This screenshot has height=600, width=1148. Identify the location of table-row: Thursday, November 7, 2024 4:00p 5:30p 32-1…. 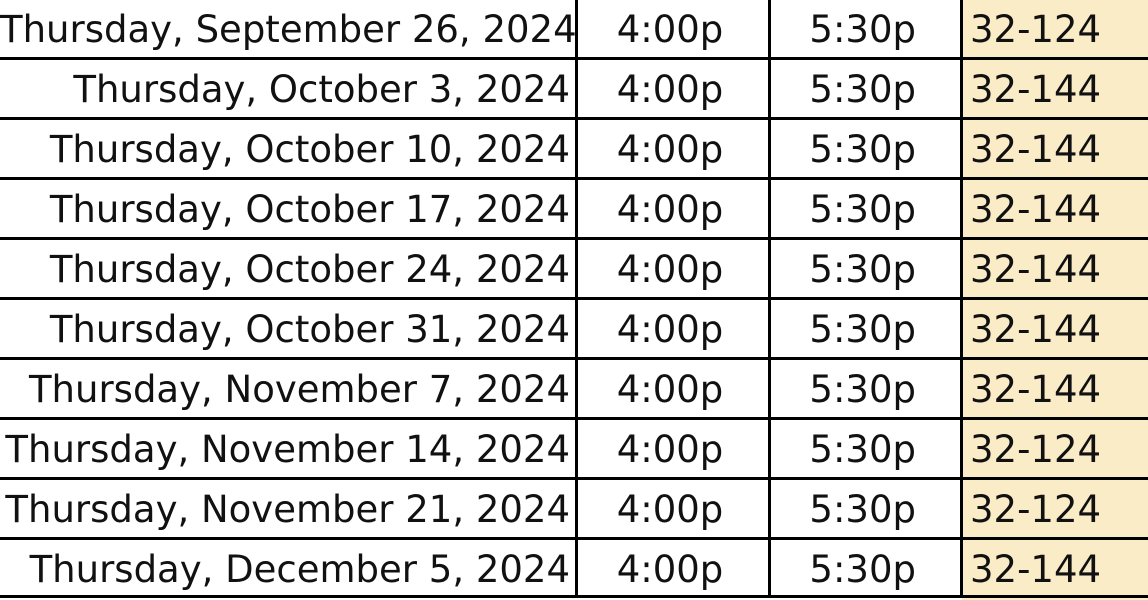
(574, 390).